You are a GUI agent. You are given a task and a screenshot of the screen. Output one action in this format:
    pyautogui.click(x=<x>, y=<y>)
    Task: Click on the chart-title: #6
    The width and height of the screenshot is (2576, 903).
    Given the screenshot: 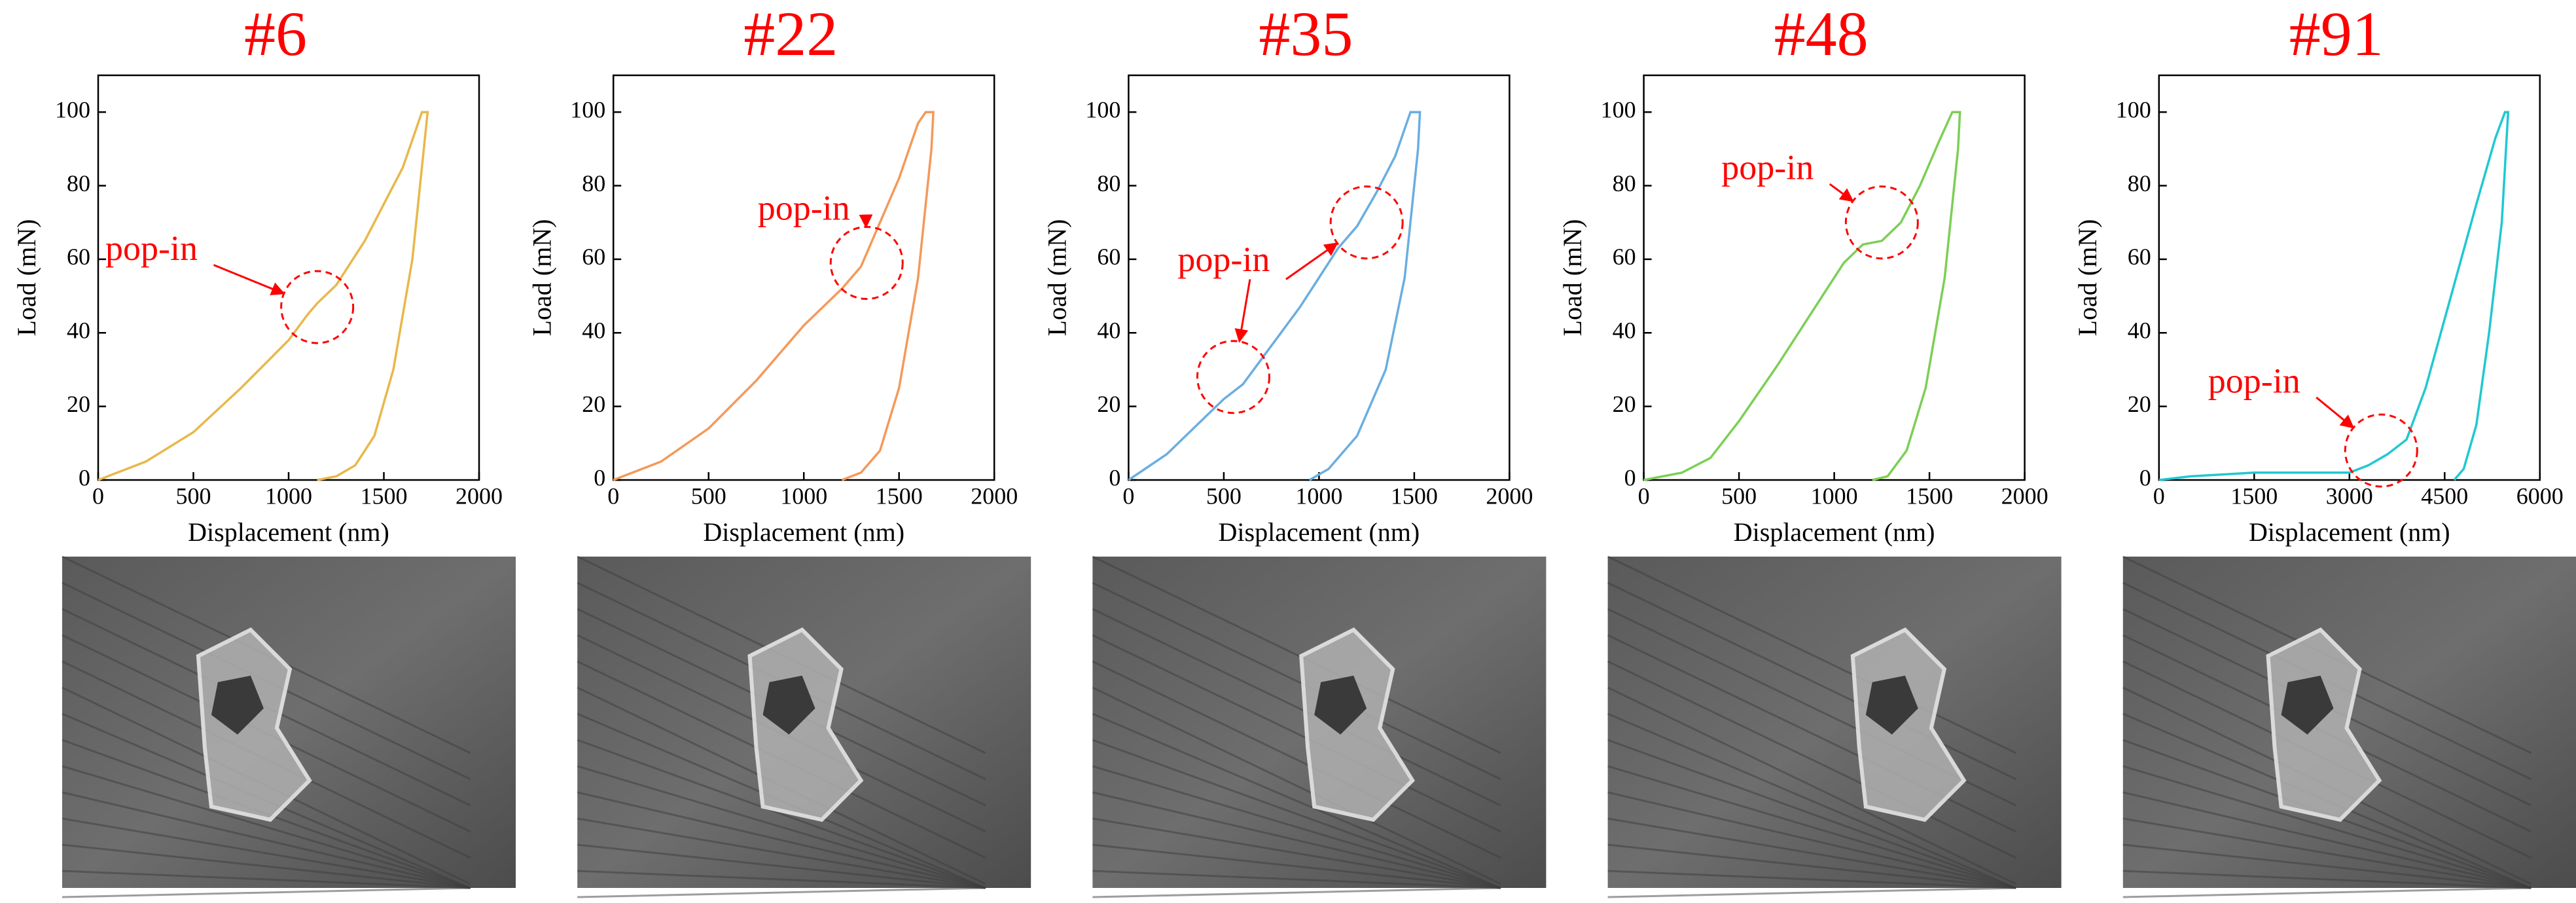 What is the action you would take?
    pyautogui.click(x=275, y=34)
    